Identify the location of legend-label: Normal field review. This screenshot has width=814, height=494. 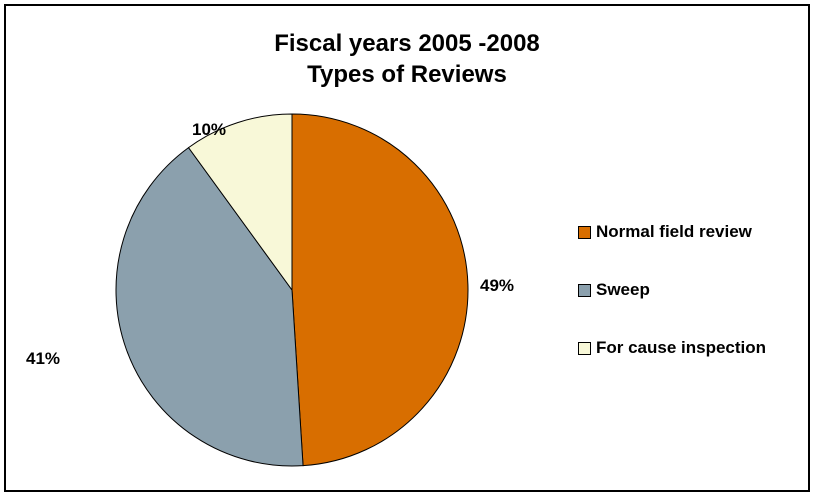
(674, 231).